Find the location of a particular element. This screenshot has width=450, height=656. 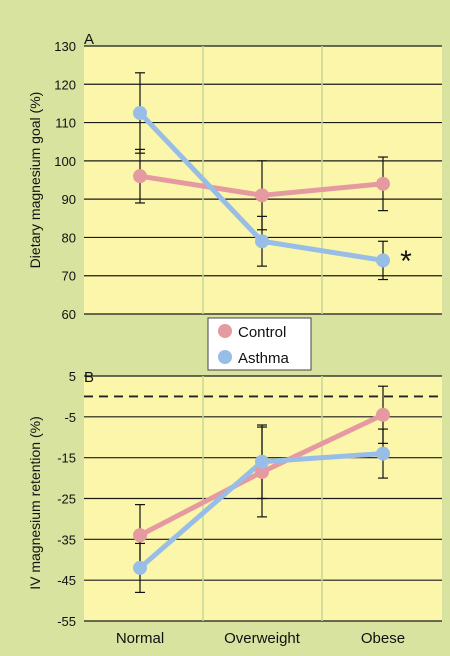

panel-a-label: A is located at coordinates (89, 39).